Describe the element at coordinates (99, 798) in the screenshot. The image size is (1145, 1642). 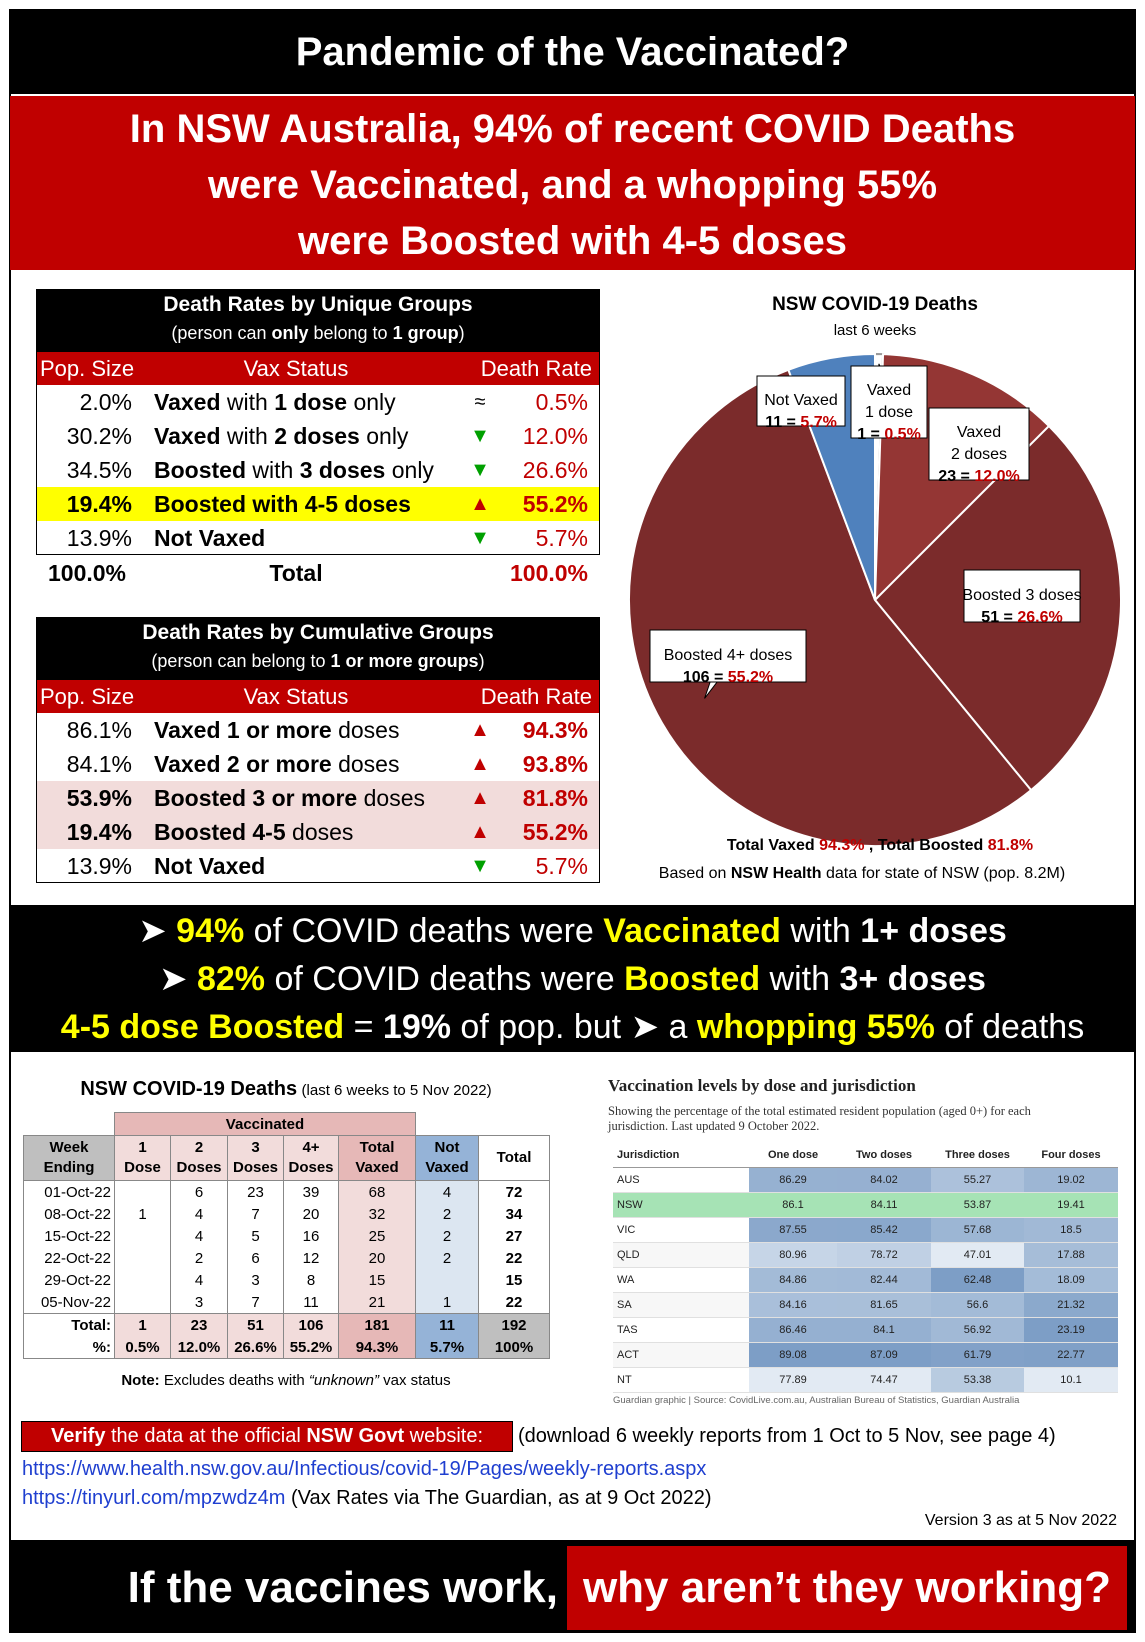
I see `pop-size: 53.9%` at that location.